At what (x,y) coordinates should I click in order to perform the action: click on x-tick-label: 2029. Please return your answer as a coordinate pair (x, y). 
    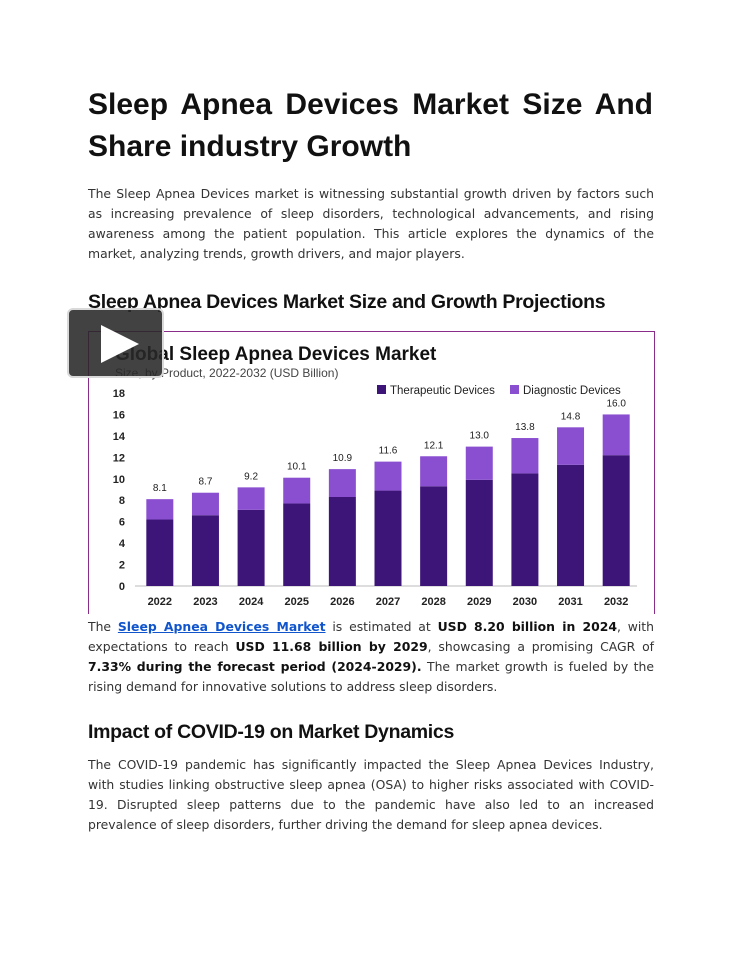
    Looking at the image, I should click on (479, 602).